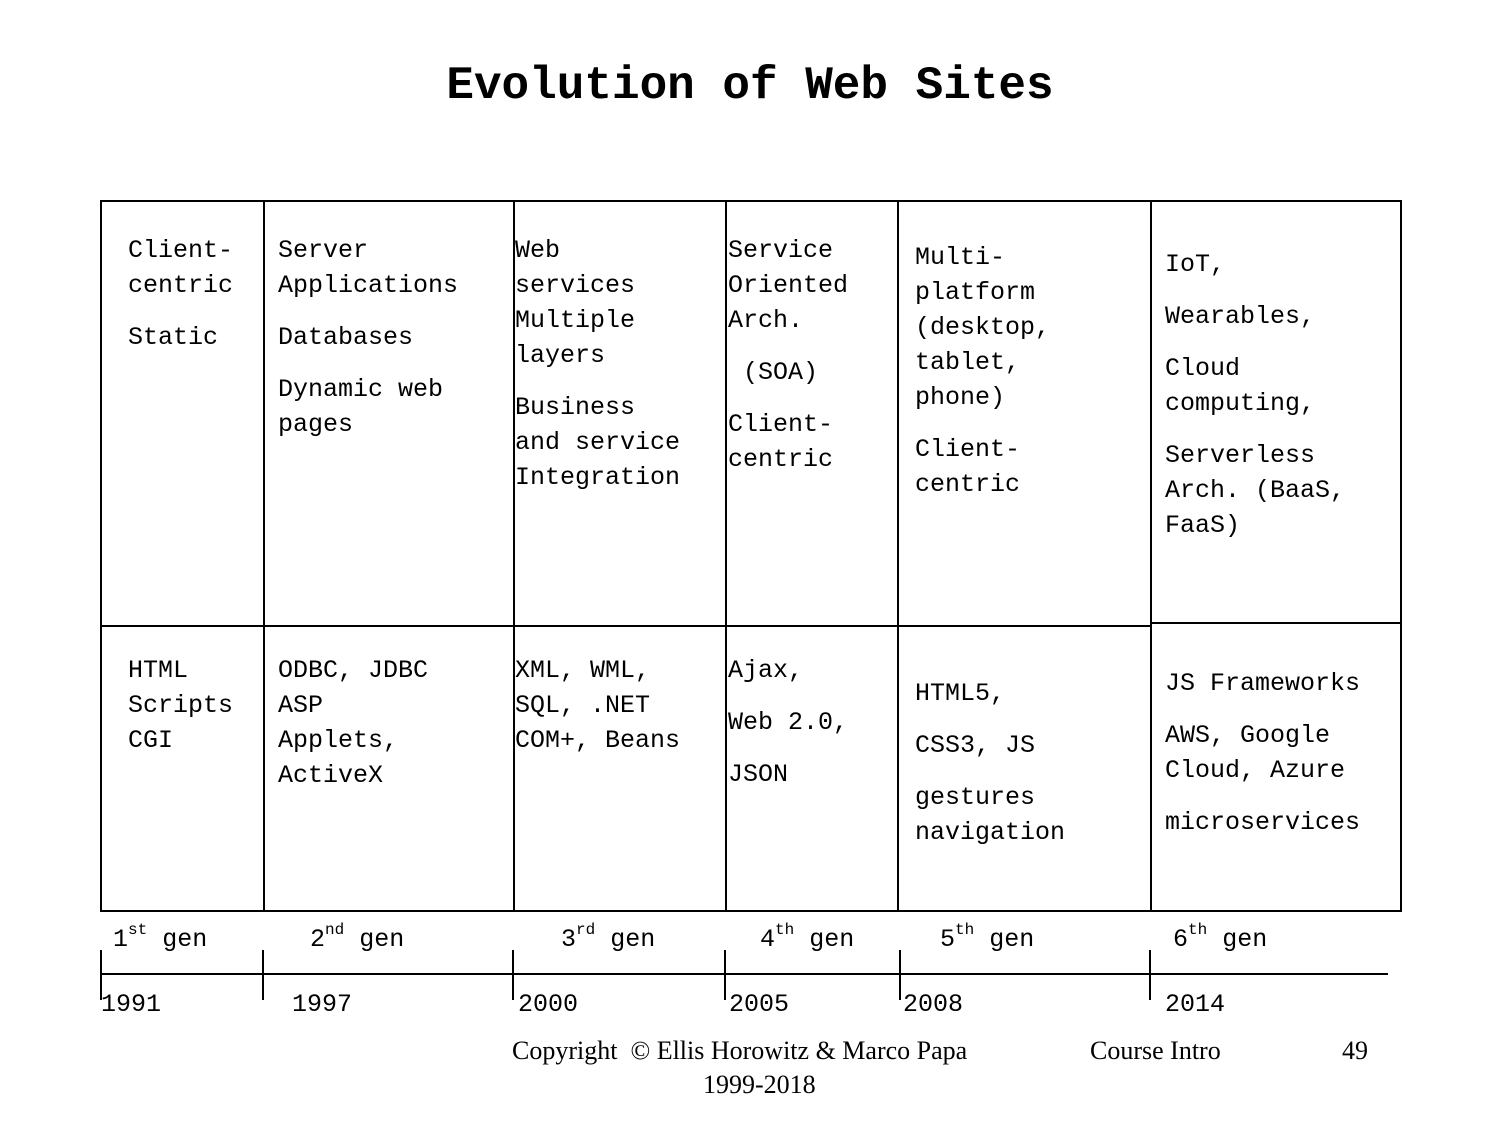 Image resolution: width=1500 pixels, height=1125 pixels. What do you see at coordinates (773, 372) in the screenshot?
I see `cell-text: (SOA)` at bounding box center [773, 372].